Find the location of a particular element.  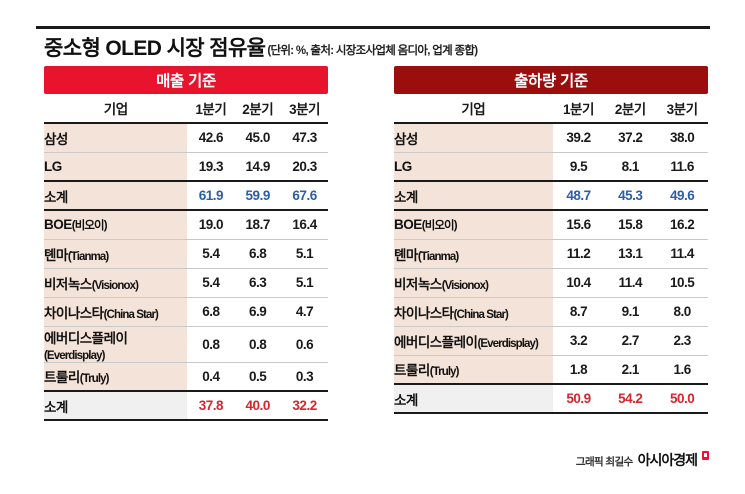

table-header-revenue: 매출 기준 is located at coordinates (186, 80).